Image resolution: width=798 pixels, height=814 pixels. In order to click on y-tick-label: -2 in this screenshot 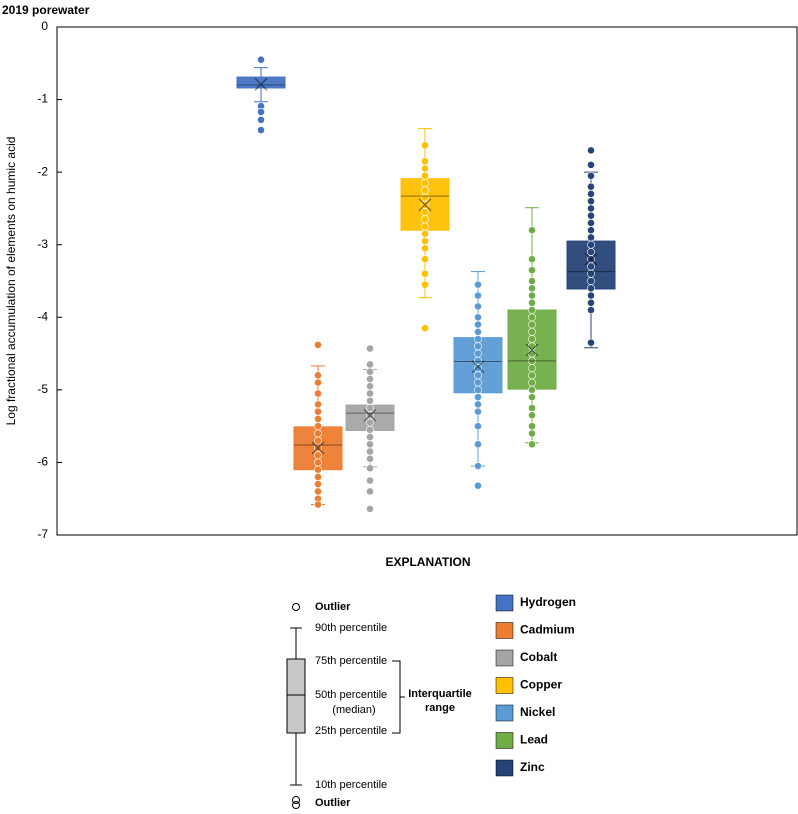, I will do `click(42, 171)`.